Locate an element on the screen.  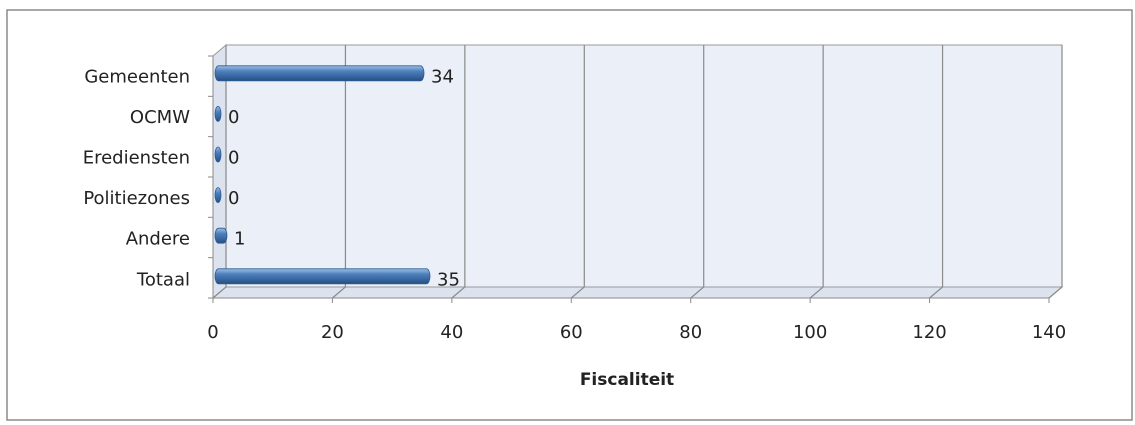
x-tick-label: 100 is located at coordinates (810, 332).